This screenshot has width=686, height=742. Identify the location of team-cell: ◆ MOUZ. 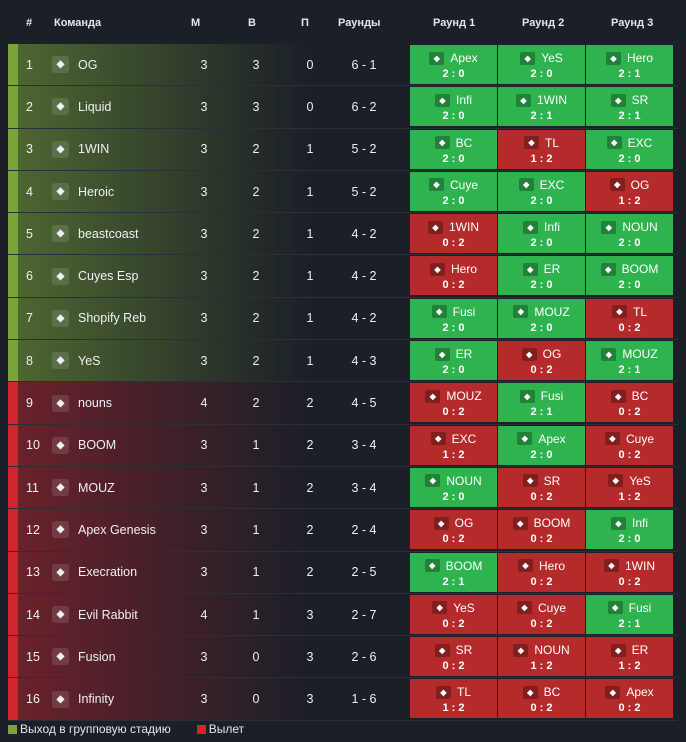
(137, 487).